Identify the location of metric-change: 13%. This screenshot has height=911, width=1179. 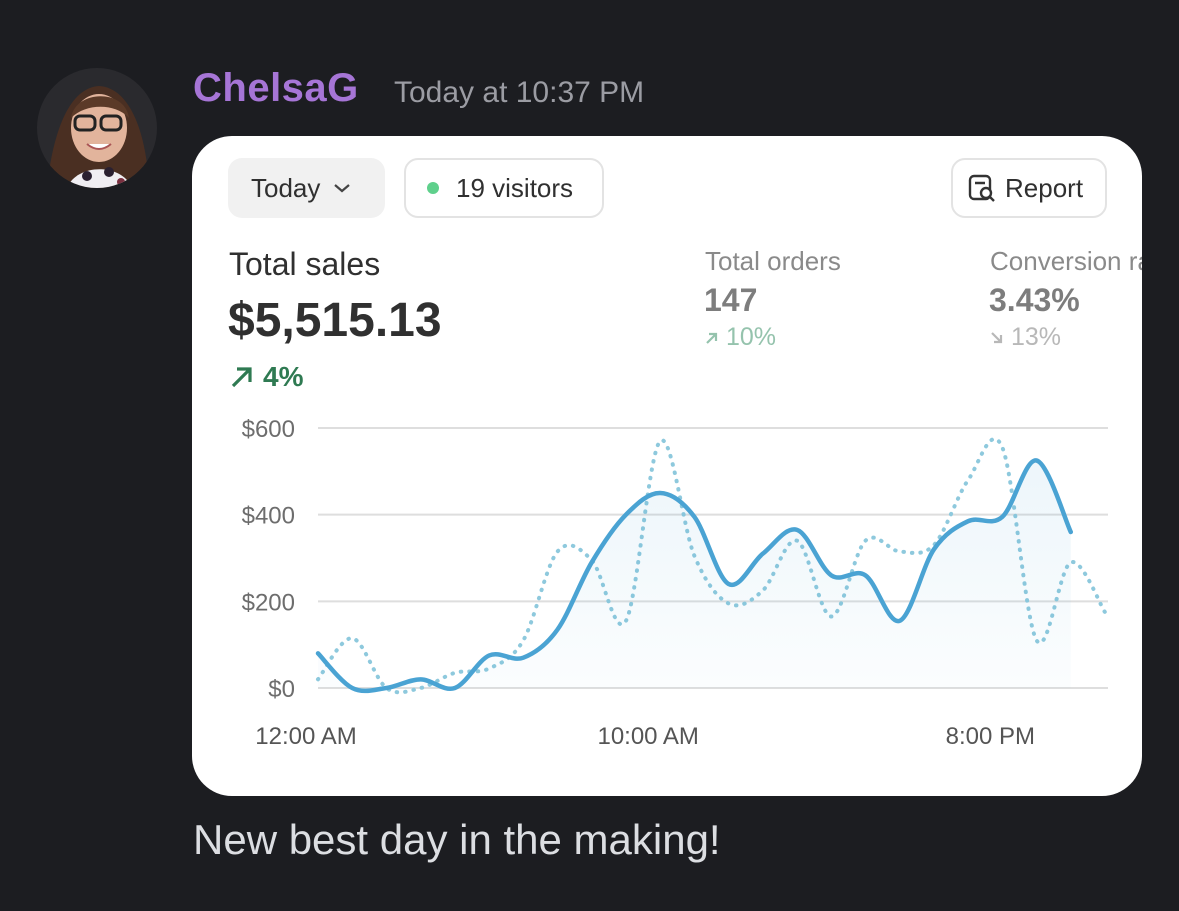
(1025, 337).